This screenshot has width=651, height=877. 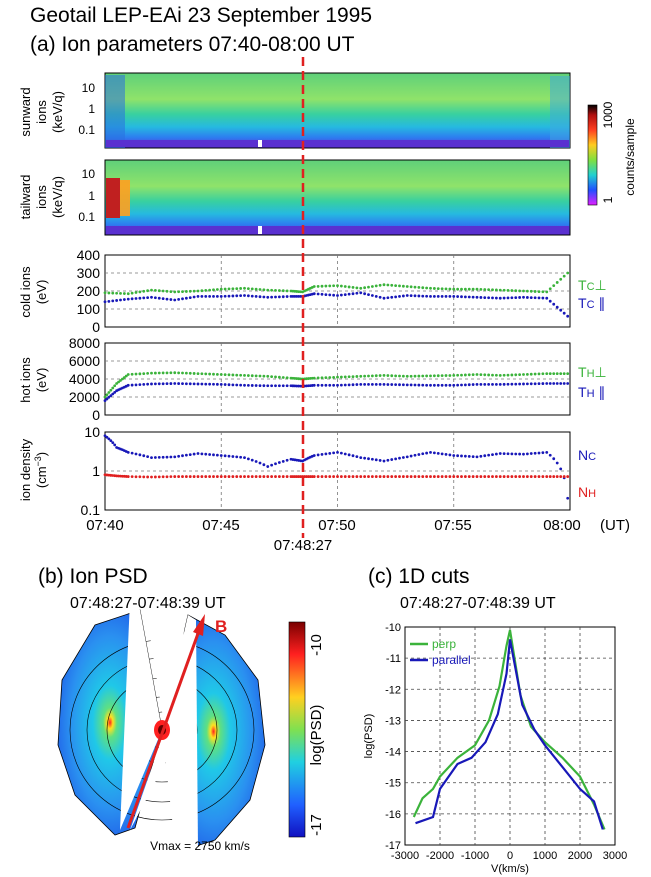 I want to click on b-field-arrowhead, so click(x=199, y=625).